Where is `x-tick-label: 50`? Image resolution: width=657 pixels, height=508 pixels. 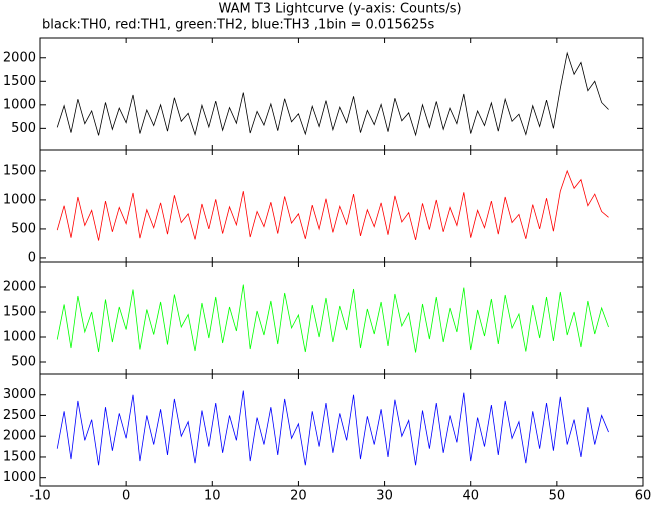
x-tick-label: 50 is located at coordinates (557, 496).